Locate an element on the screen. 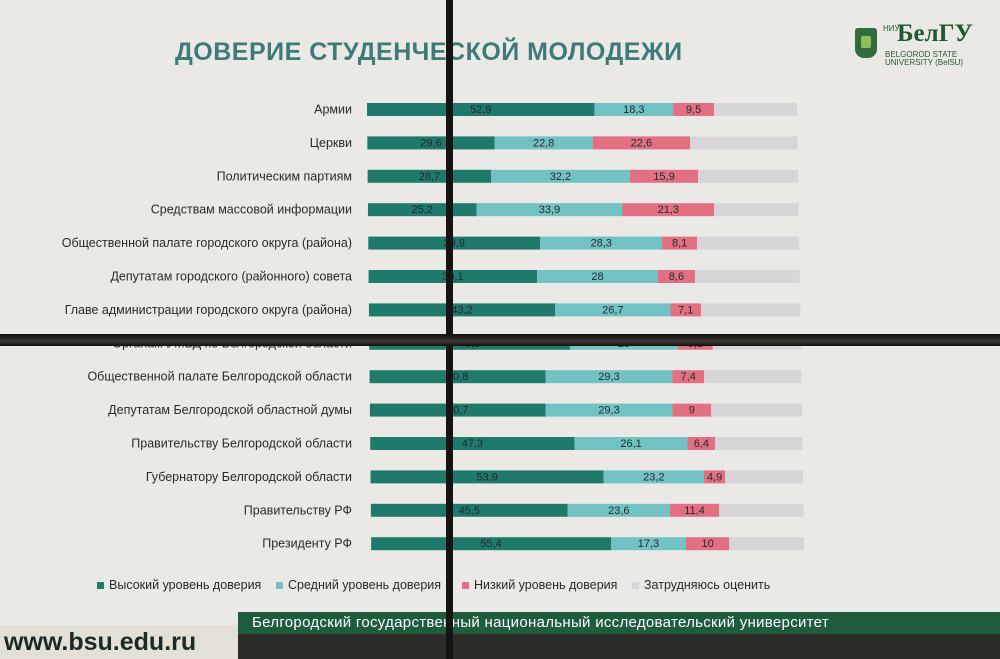 This screenshot has width=1000, height=659. logo-subtitle-line1: BELGOROD STATE is located at coordinates (921, 54).